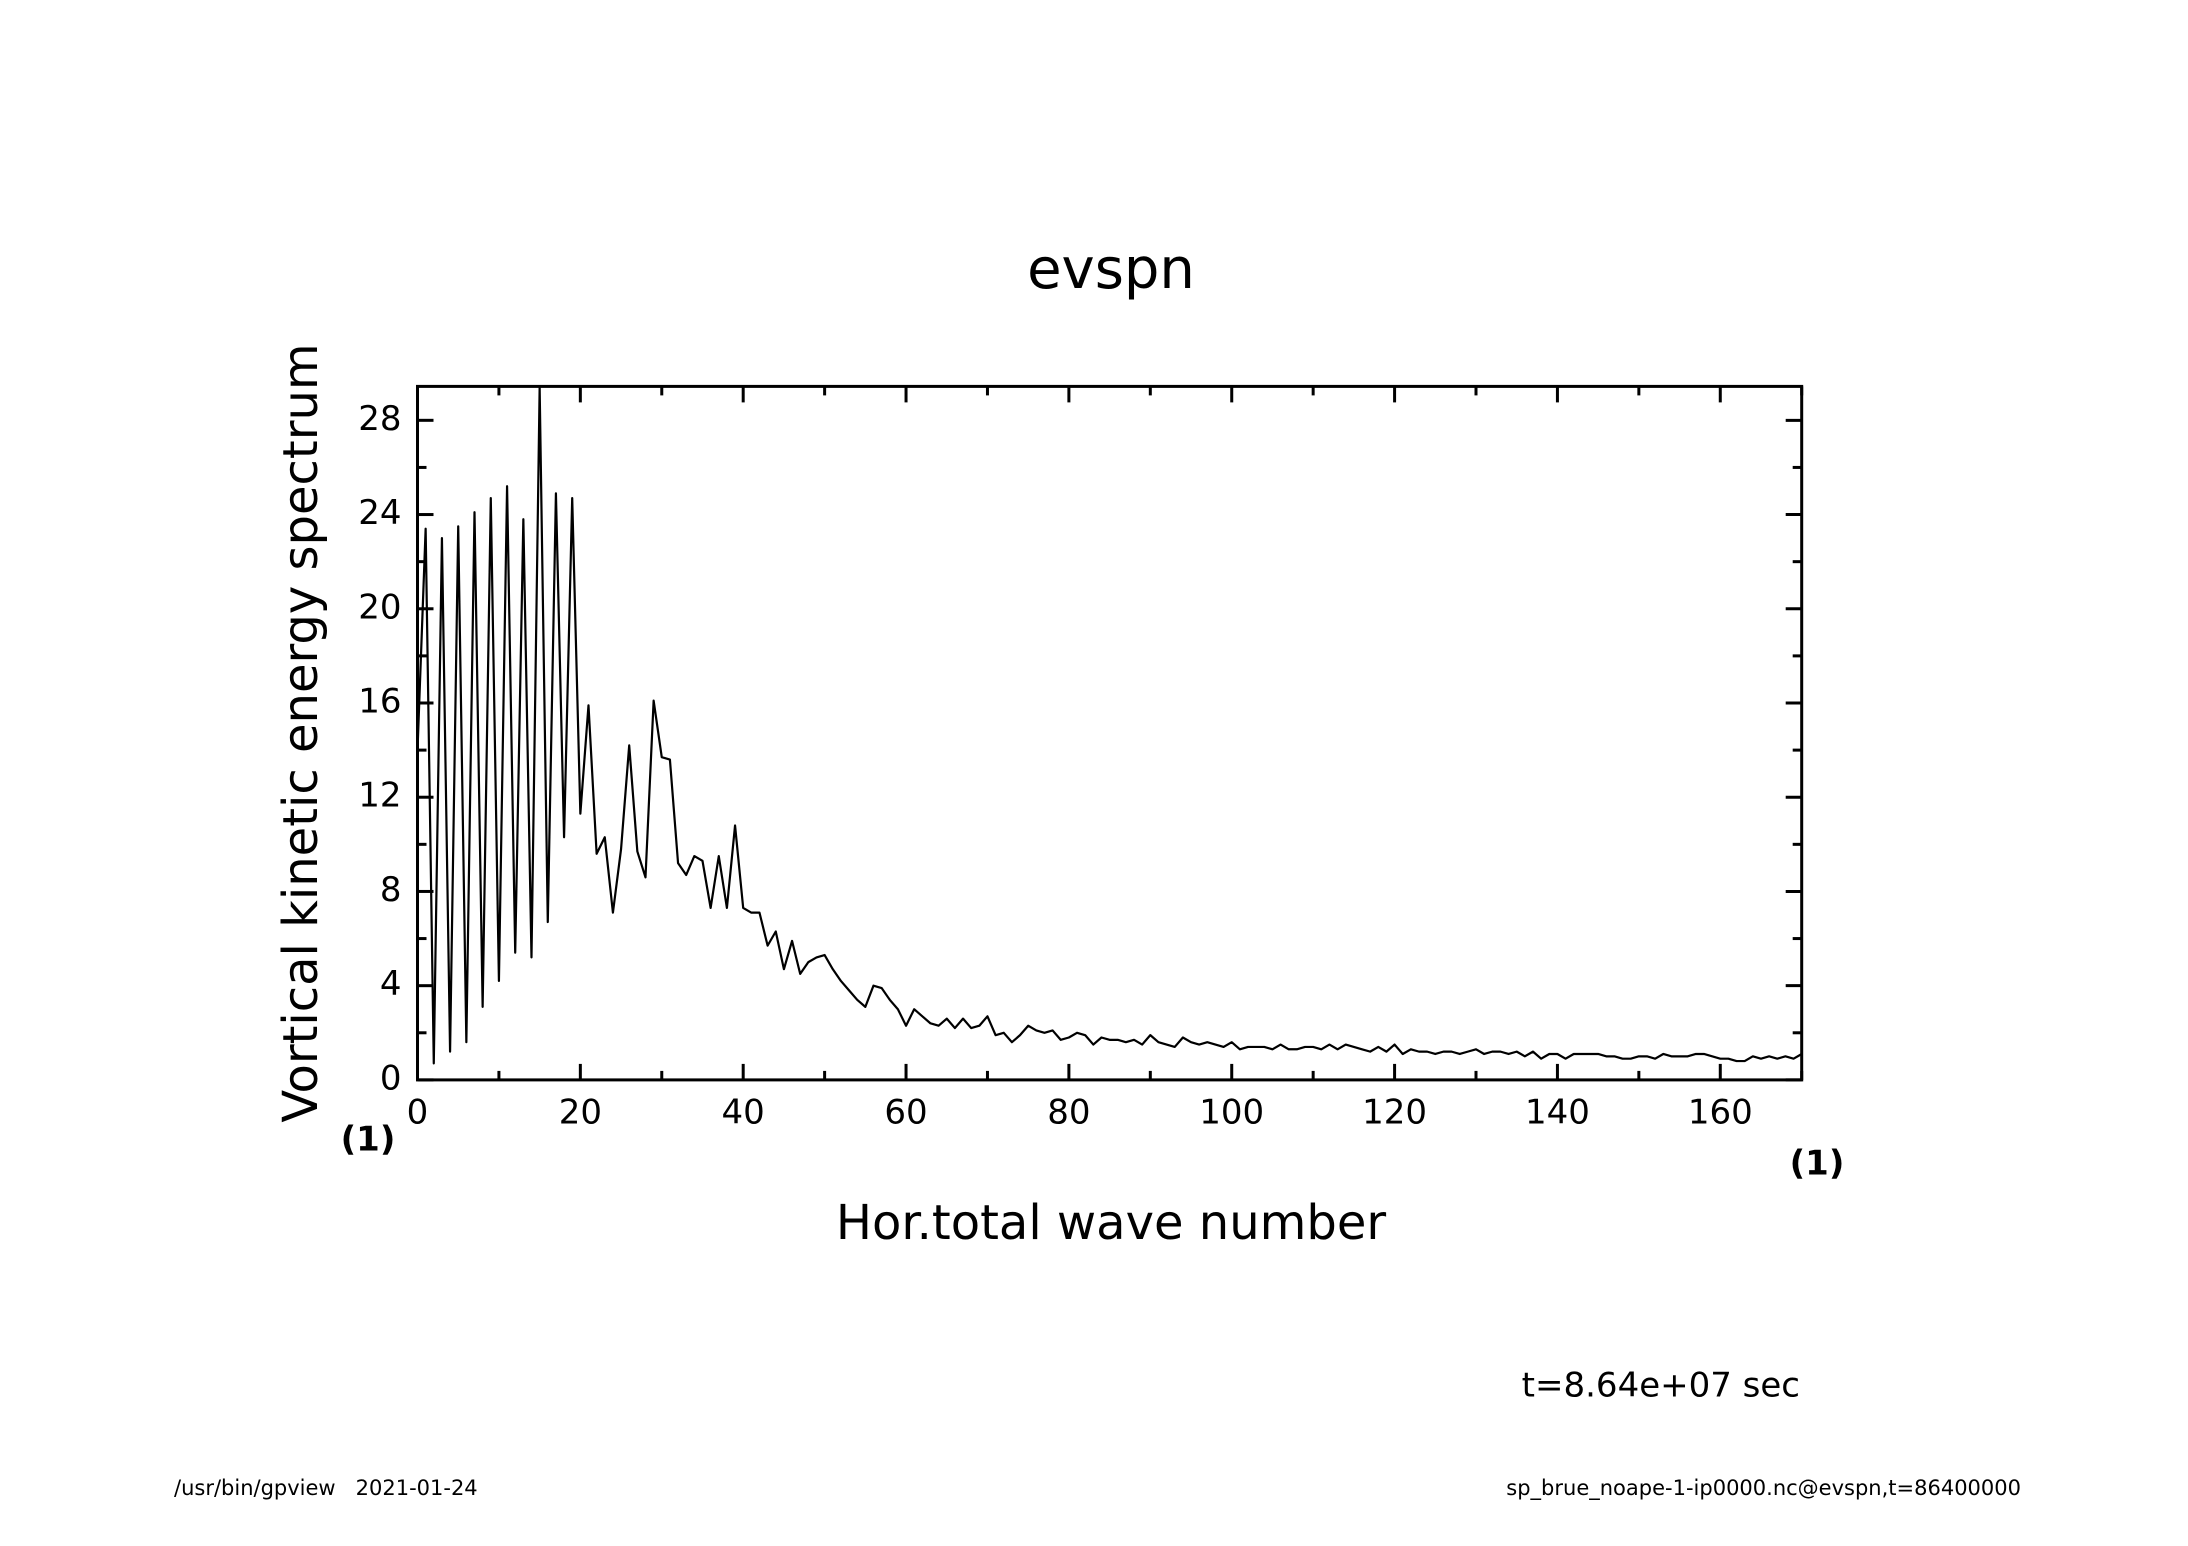 Image resolution: width=2188 pixels, height=1546 pixels. I want to click on y-tick-label: 4, so click(391, 984).